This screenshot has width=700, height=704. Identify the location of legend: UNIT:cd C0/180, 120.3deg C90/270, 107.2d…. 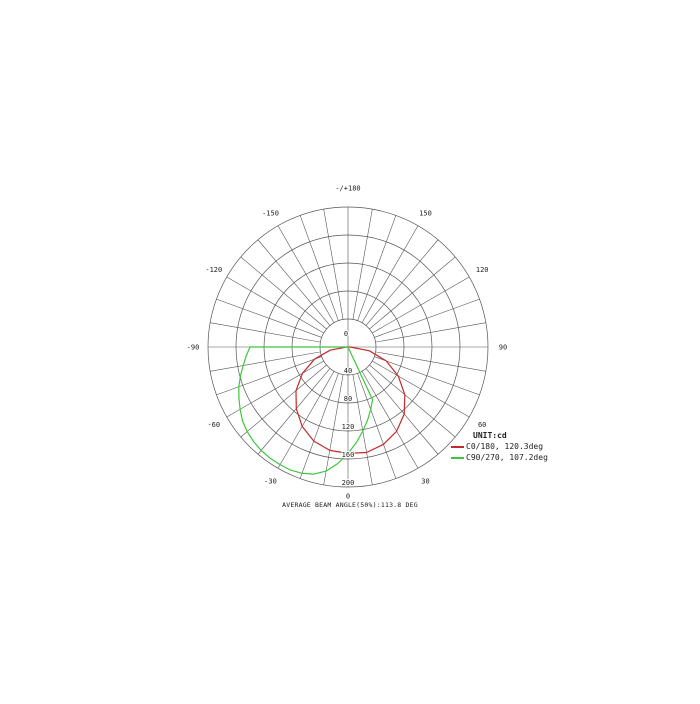
(499, 446).